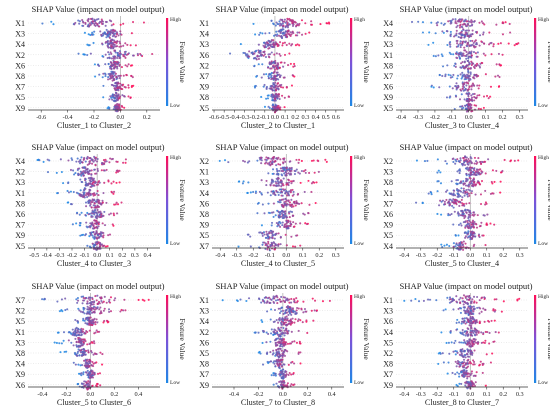 The width and height of the screenshot is (550, 416). What do you see at coordinates (20, 332) in the screenshot?
I see `feature-label: X1` at bounding box center [20, 332].